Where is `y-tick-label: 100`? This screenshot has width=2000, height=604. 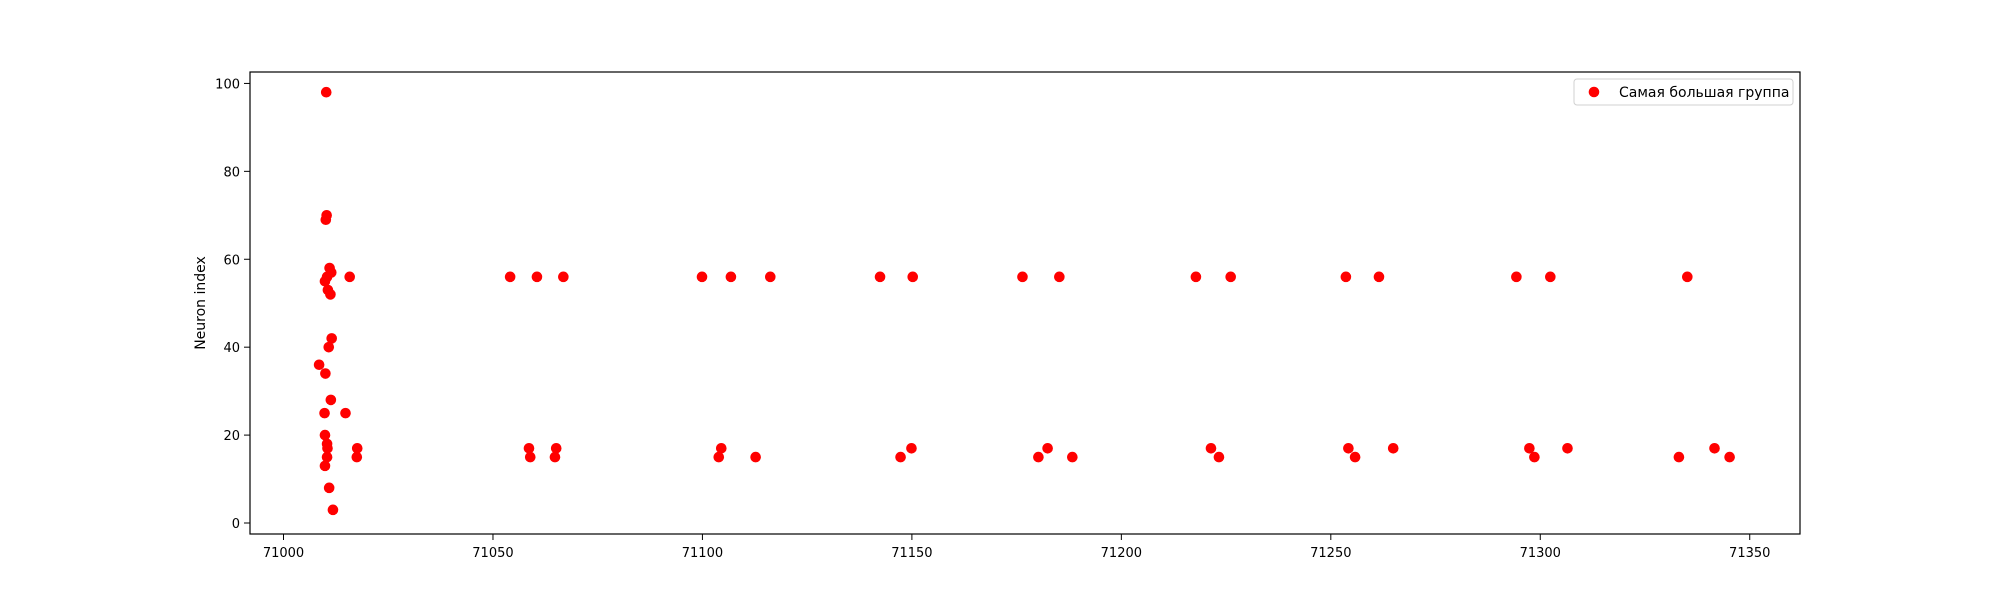 y-tick-label: 100 is located at coordinates (227, 84).